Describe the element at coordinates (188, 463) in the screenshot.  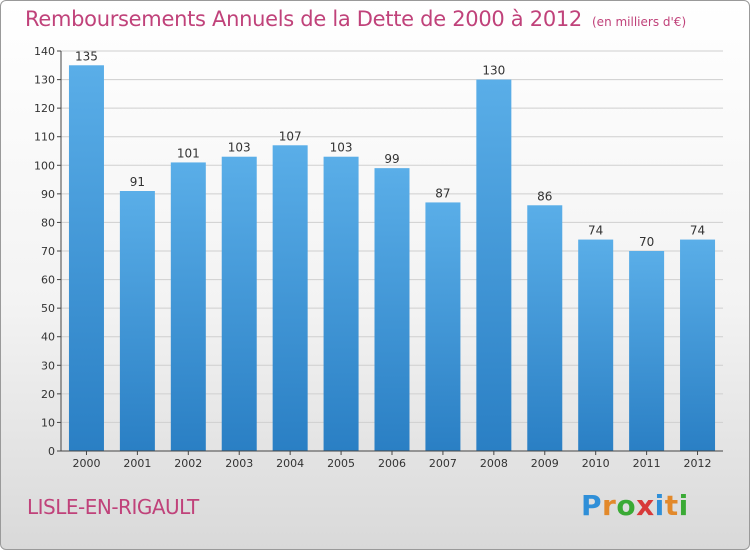
I see `x-tick-label-2002: 2002` at that location.